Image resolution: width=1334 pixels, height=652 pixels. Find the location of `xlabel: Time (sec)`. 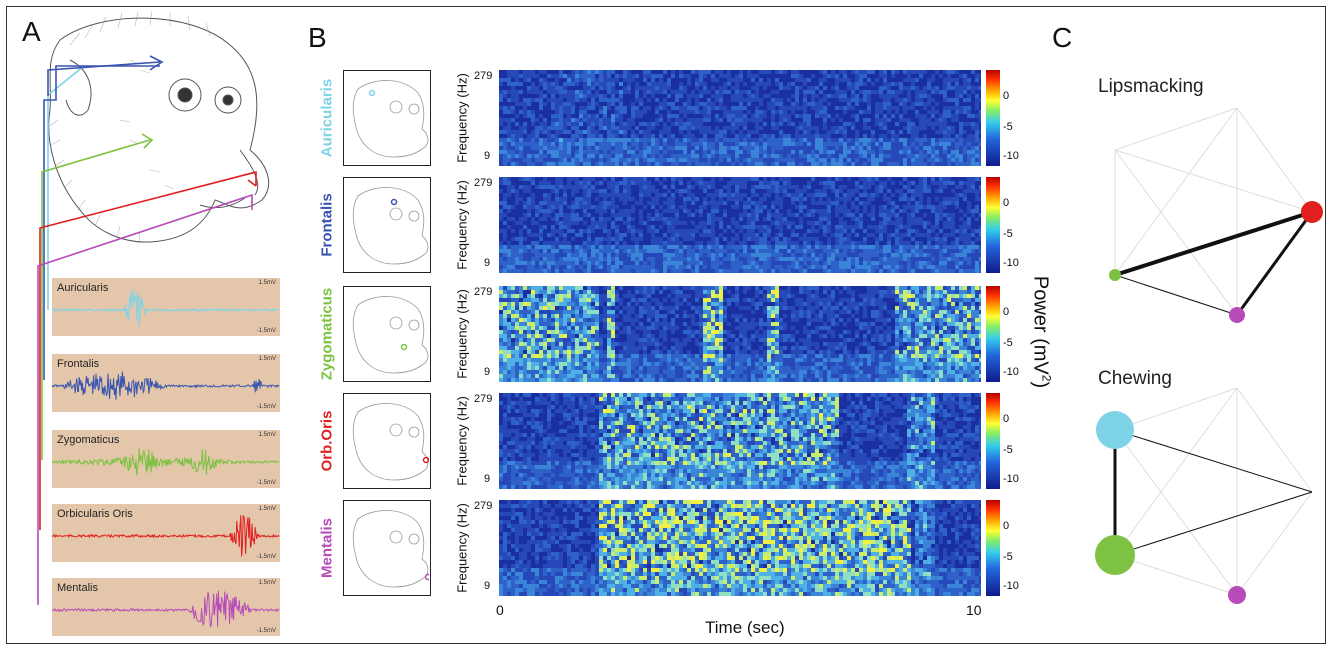

xlabel: Time (sec) is located at coordinates (745, 627).